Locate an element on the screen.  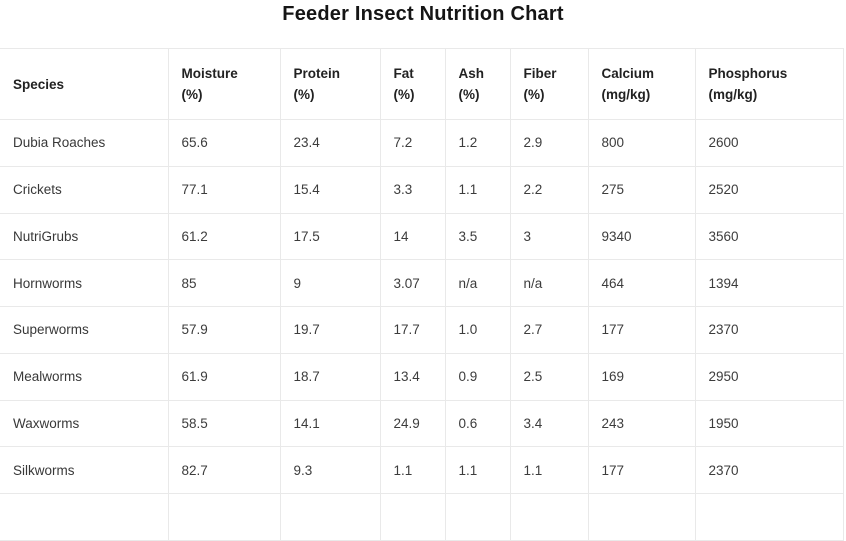
value-cell: 3.5 is located at coordinates (478, 237).